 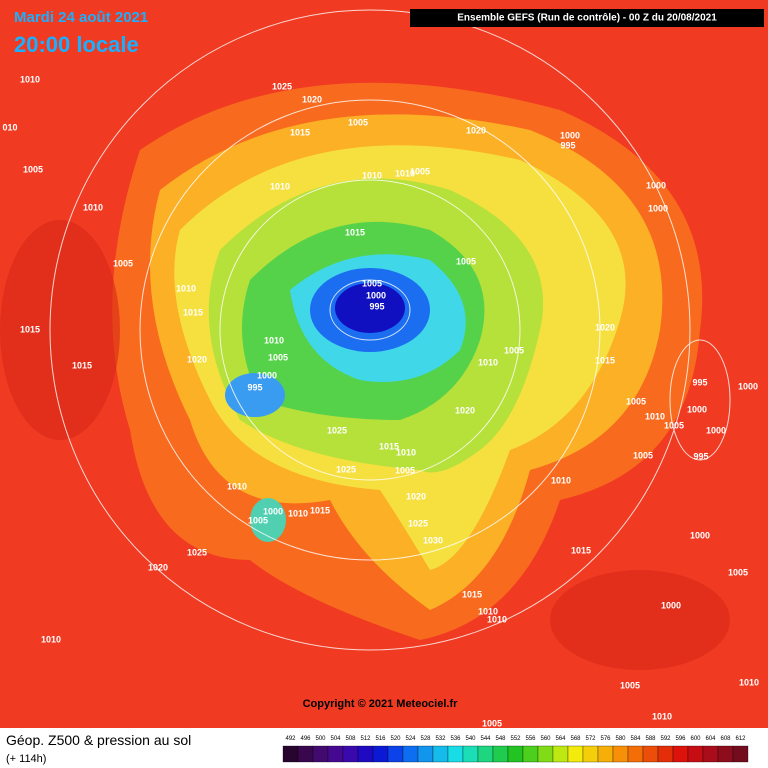 What do you see at coordinates (81, 17) in the screenshot?
I see `date: Mardi 24 août 2021` at bounding box center [81, 17].